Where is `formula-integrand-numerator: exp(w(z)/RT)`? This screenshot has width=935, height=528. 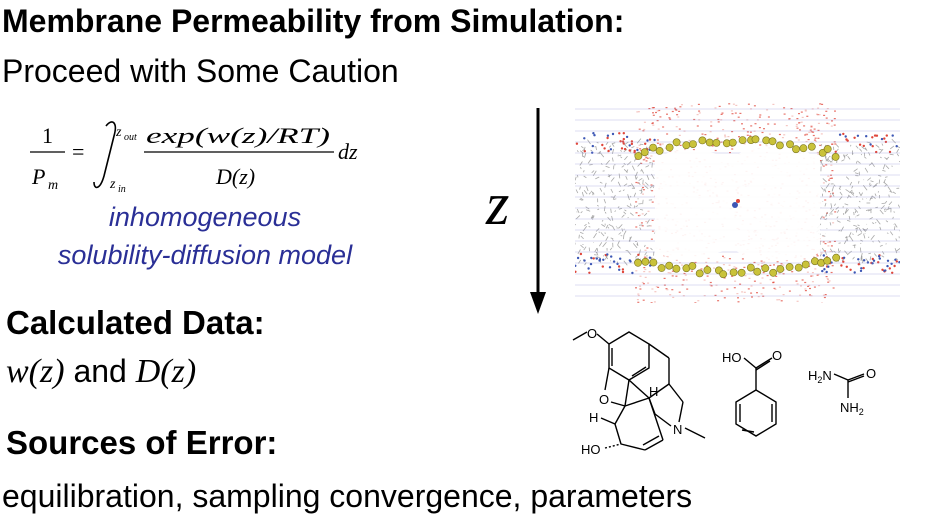 formula-integrand-numerator: exp(w(z)/RT) is located at coordinates (238, 135).